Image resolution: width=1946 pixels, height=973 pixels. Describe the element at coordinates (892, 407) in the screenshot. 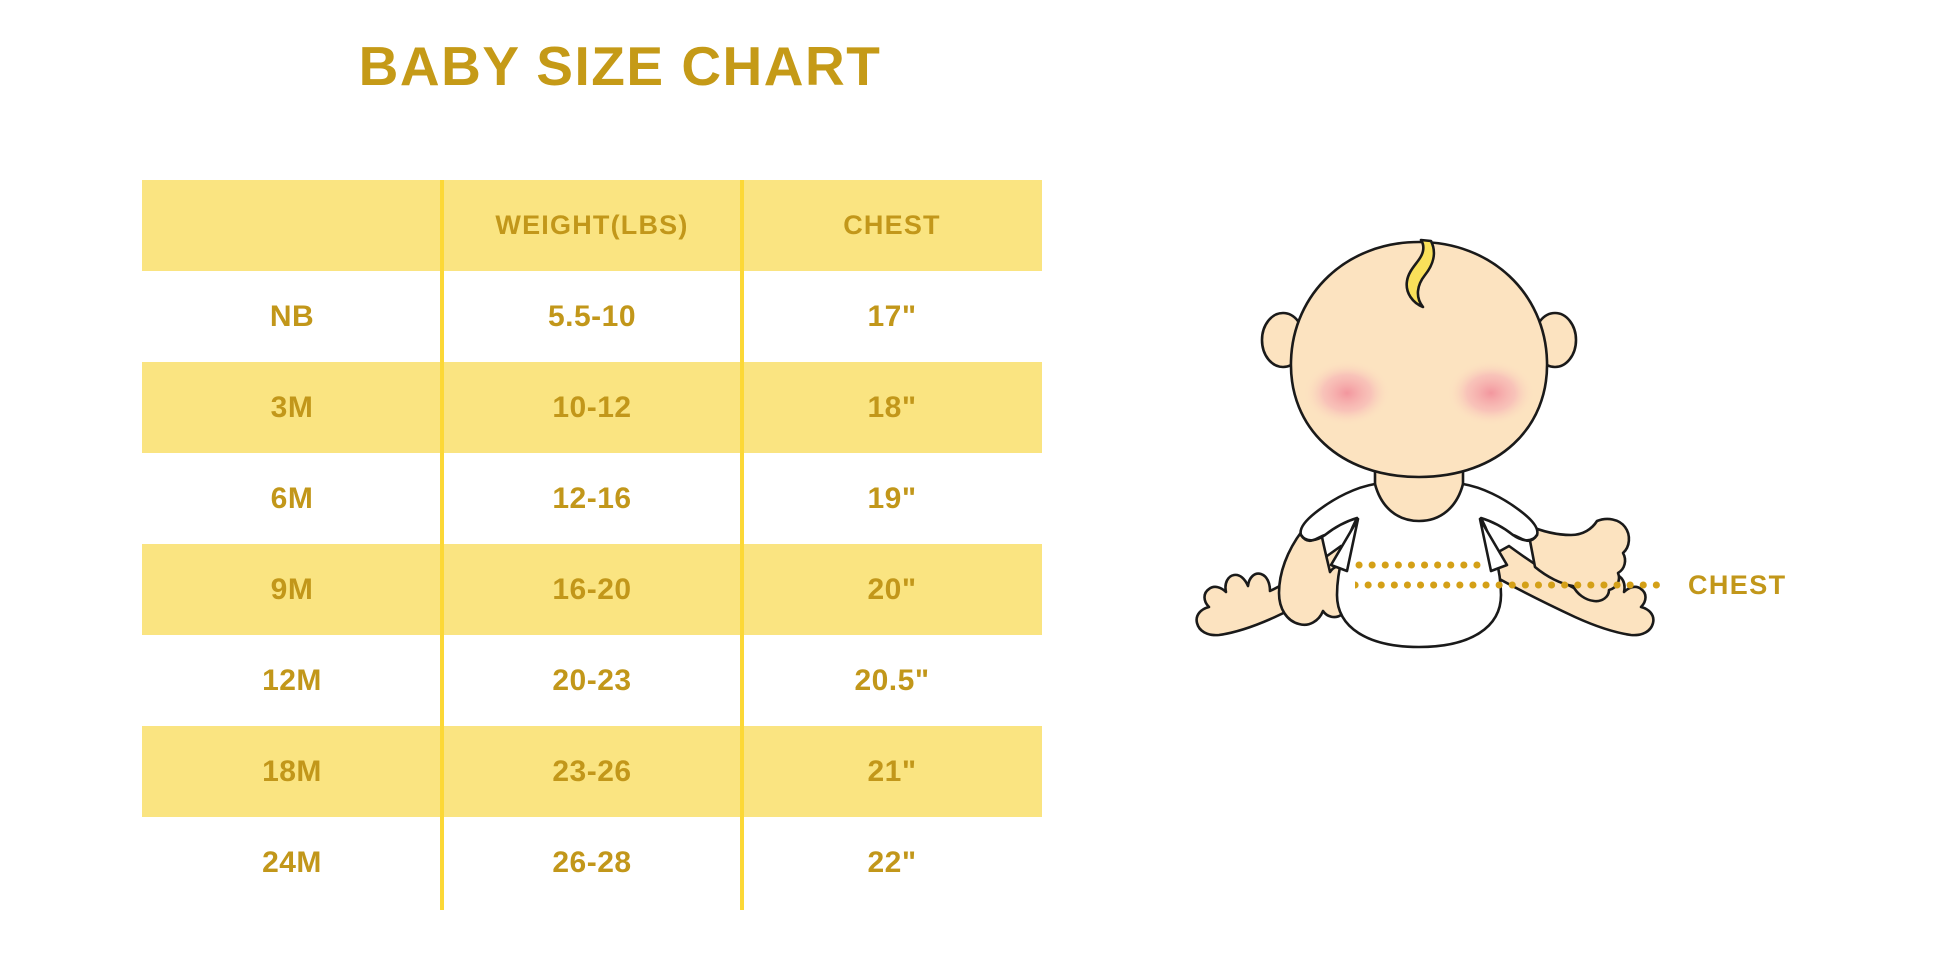

I see `cell-chest: 18"` at that location.